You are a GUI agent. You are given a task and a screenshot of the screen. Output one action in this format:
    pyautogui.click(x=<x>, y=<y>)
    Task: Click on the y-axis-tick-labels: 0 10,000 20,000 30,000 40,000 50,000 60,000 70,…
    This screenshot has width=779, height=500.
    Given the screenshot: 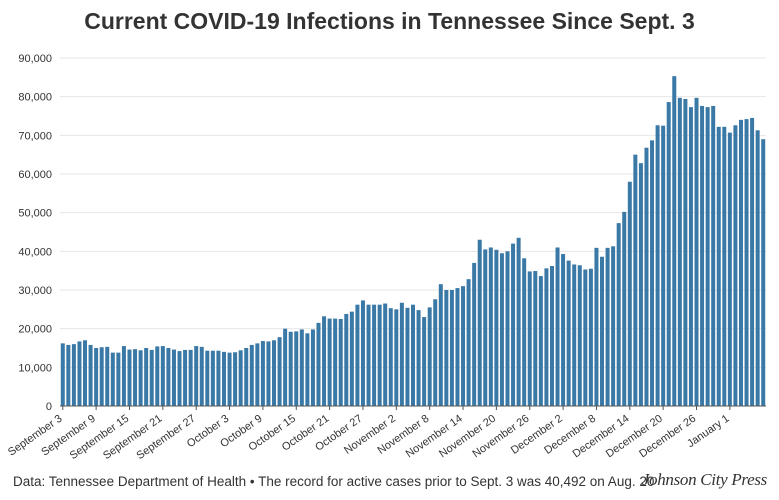 What is the action you would take?
    pyautogui.click(x=35, y=233)
    